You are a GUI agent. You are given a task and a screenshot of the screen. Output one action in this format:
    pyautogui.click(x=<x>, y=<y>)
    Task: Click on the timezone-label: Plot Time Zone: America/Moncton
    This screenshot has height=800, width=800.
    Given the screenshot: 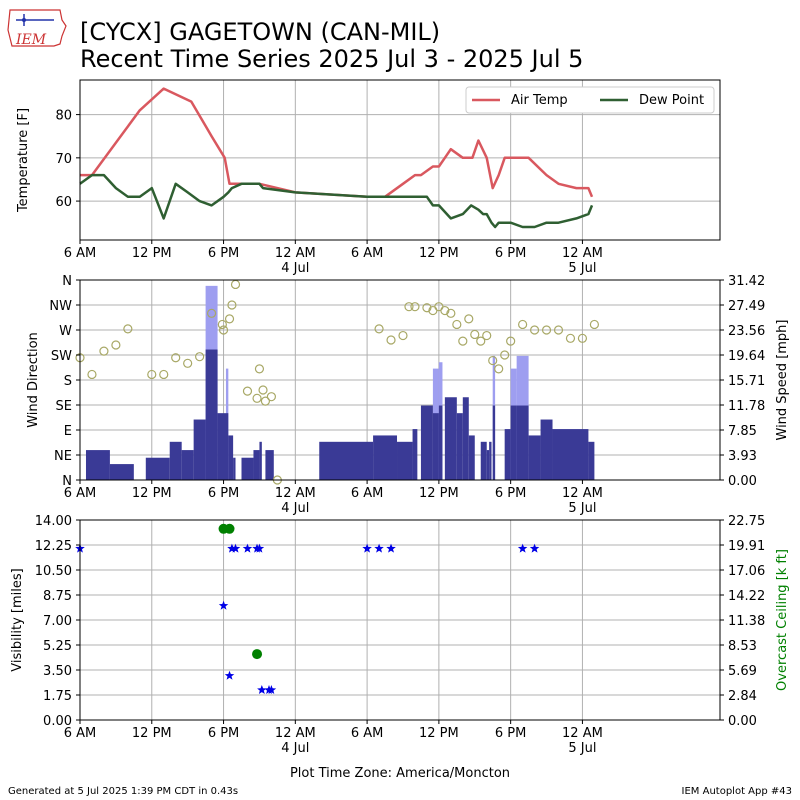 What is the action you would take?
    pyautogui.click(x=400, y=773)
    